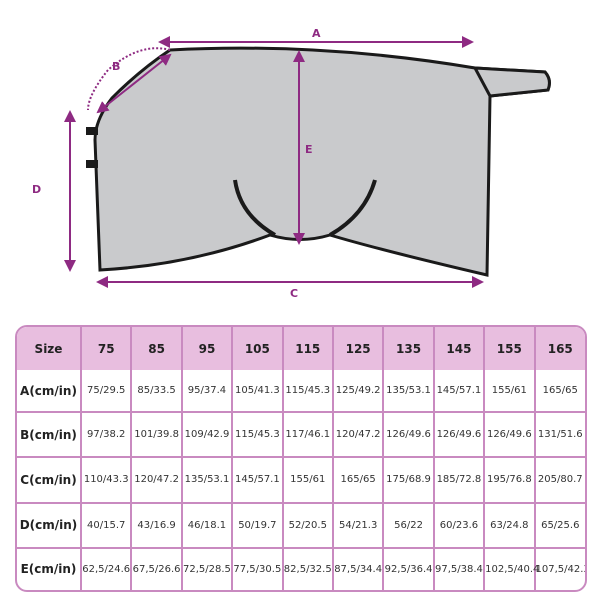 The width and height of the screenshot is (600, 600). I want to click on table-cell: 40/15.7, so click(106, 525).